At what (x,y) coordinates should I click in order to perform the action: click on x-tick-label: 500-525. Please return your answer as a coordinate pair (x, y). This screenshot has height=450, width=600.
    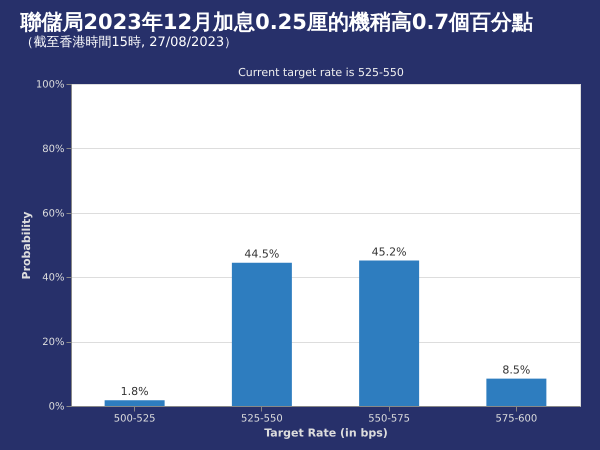
    Looking at the image, I should click on (135, 419).